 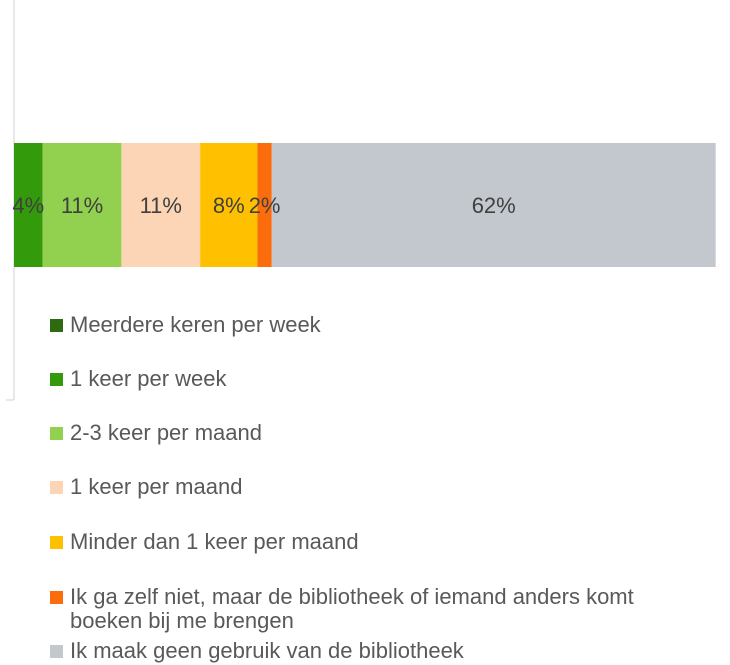 What do you see at coordinates (380, 325) in the screenshot?
I see `legend-item: Meerdere keren per week` at bounding box center [380, 325].